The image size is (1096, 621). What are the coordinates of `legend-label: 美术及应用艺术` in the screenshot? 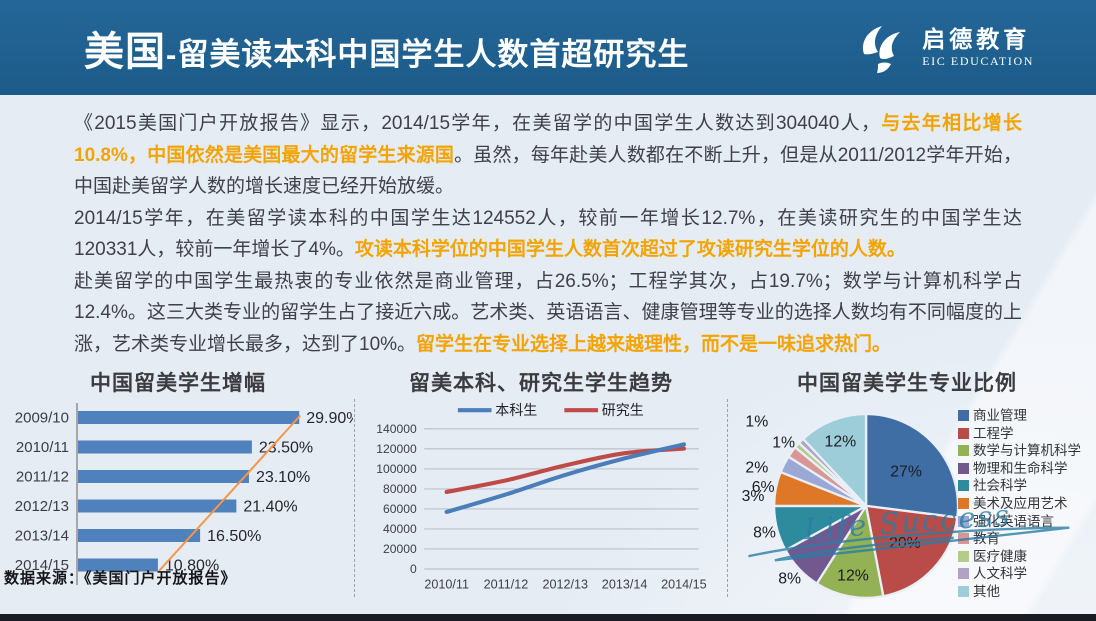 It's located at (1020, 503).